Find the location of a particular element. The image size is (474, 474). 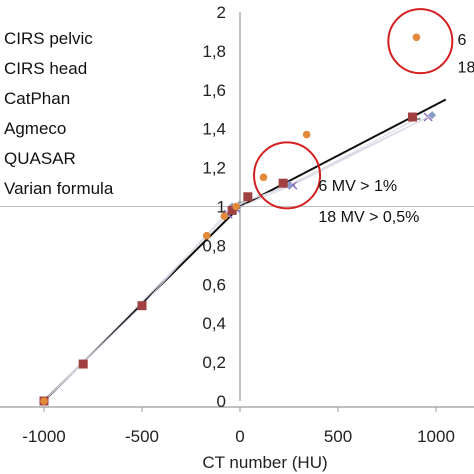

annotation-1: 6 MV > 1% is located at coordinates (357, 186).